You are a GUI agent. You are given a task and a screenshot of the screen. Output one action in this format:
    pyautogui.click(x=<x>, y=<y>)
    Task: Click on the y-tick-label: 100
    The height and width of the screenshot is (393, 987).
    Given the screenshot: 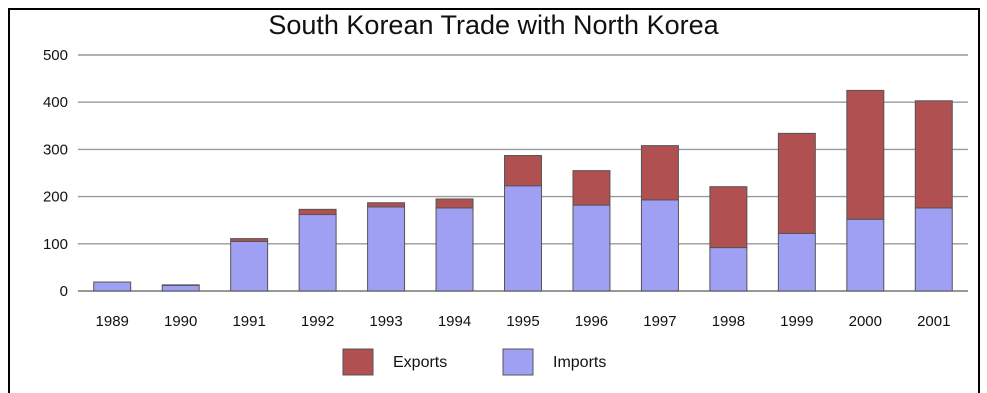 What is the action you would take?
    pyautogui.click(x=55, y=244)
    